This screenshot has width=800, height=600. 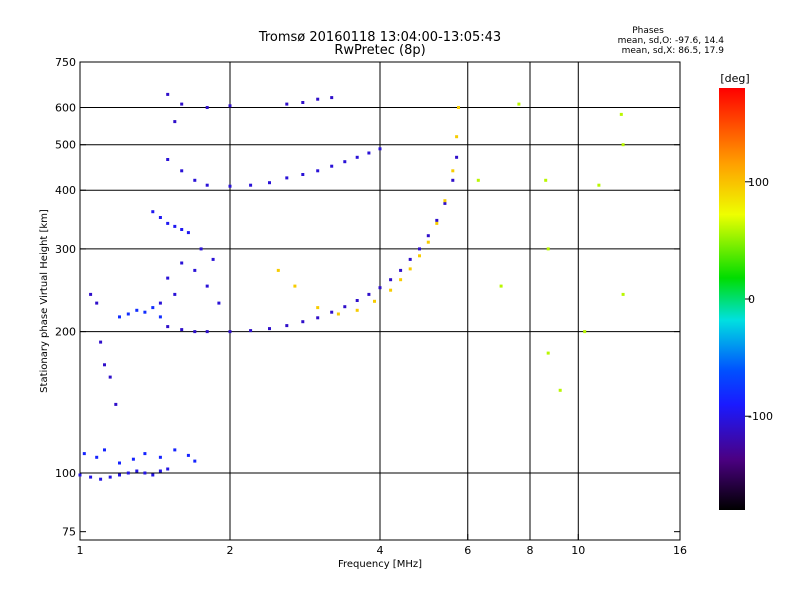 What do you see at coordinates (230, 550) in the screenshot?
I see `x-tick-label: 2` at bounding box center [230, 550].